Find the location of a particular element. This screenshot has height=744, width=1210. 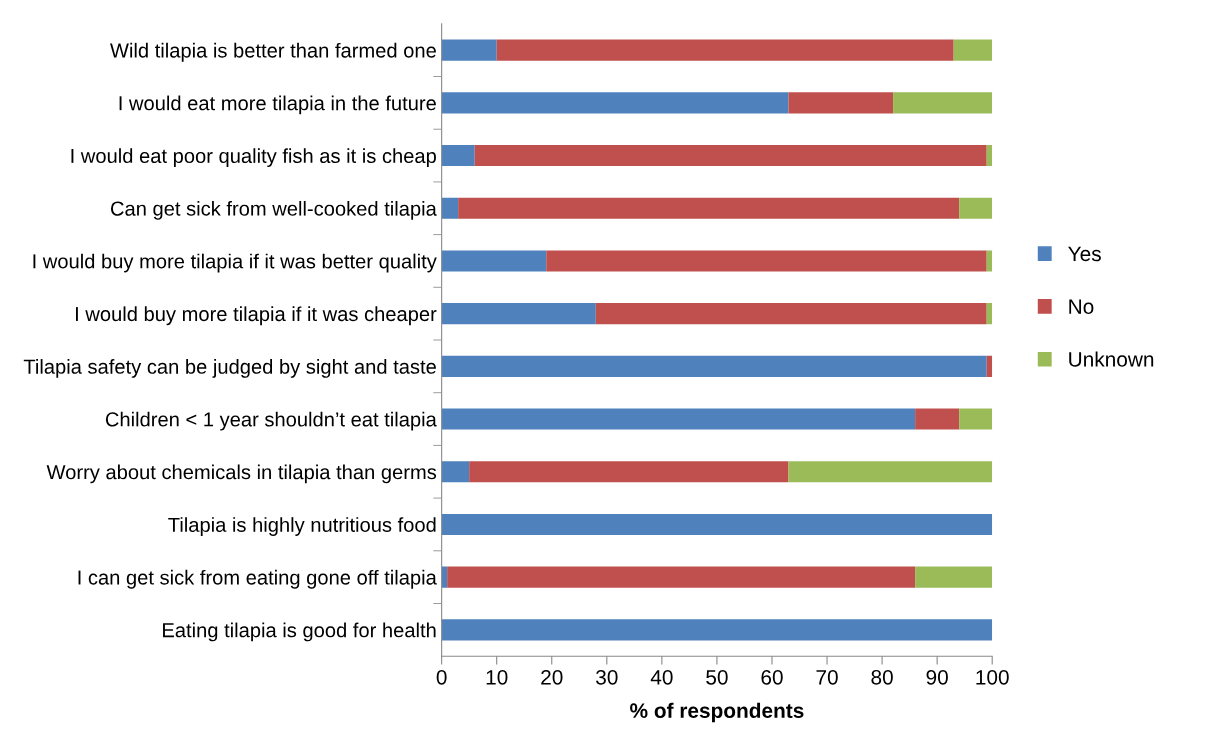

y-tick-label: I would buy more tilapia if it was cheaper is located at coordinates (256, 316).